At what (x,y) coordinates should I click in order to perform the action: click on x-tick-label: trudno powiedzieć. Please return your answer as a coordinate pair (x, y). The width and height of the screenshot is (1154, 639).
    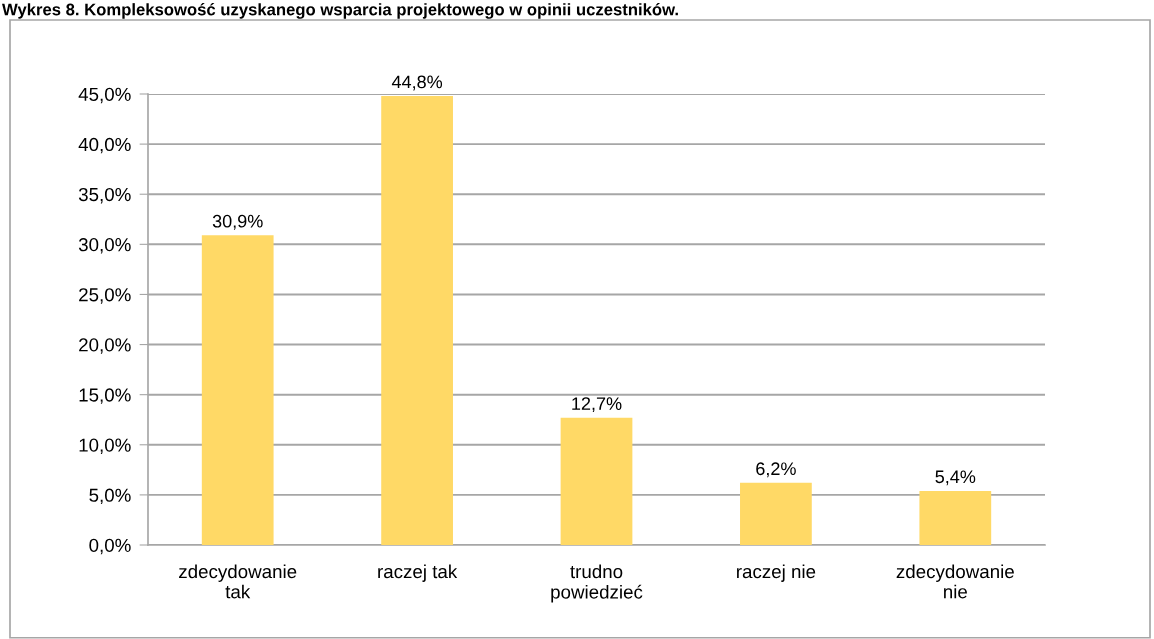
    Looking at the image, I should click on (597, 583).